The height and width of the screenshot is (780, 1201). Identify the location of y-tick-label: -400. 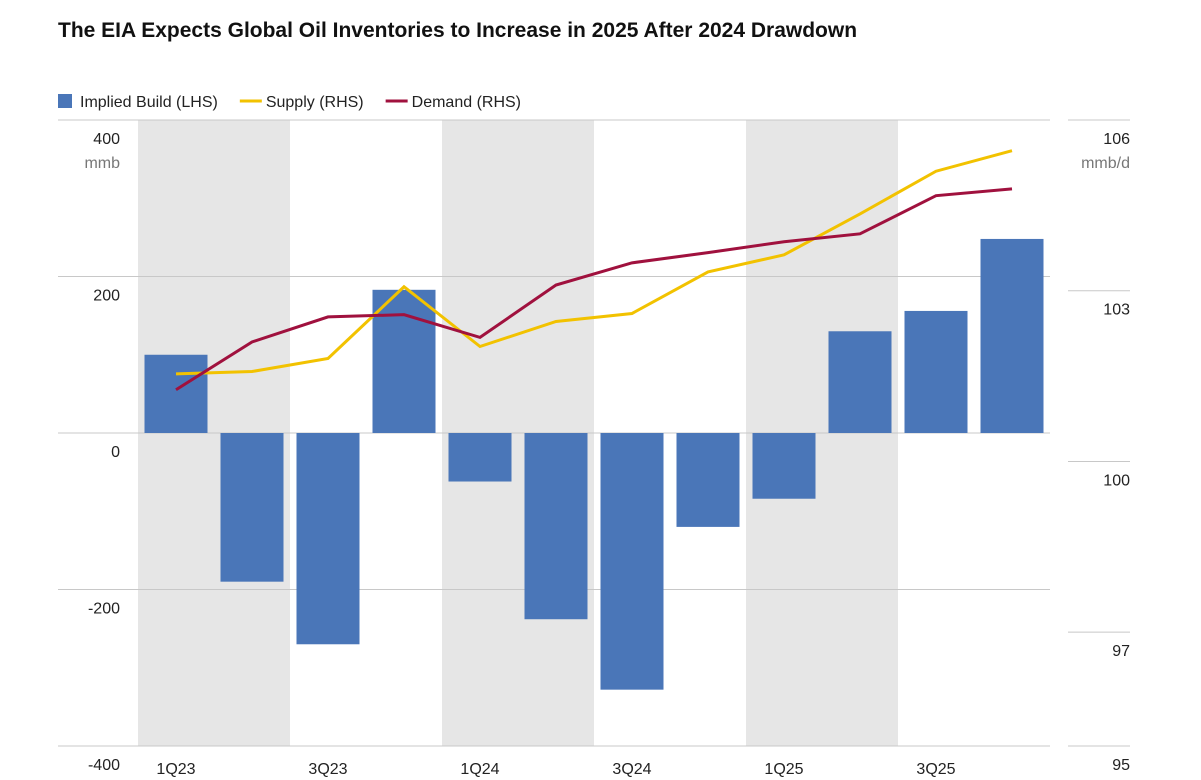
(104, 765).